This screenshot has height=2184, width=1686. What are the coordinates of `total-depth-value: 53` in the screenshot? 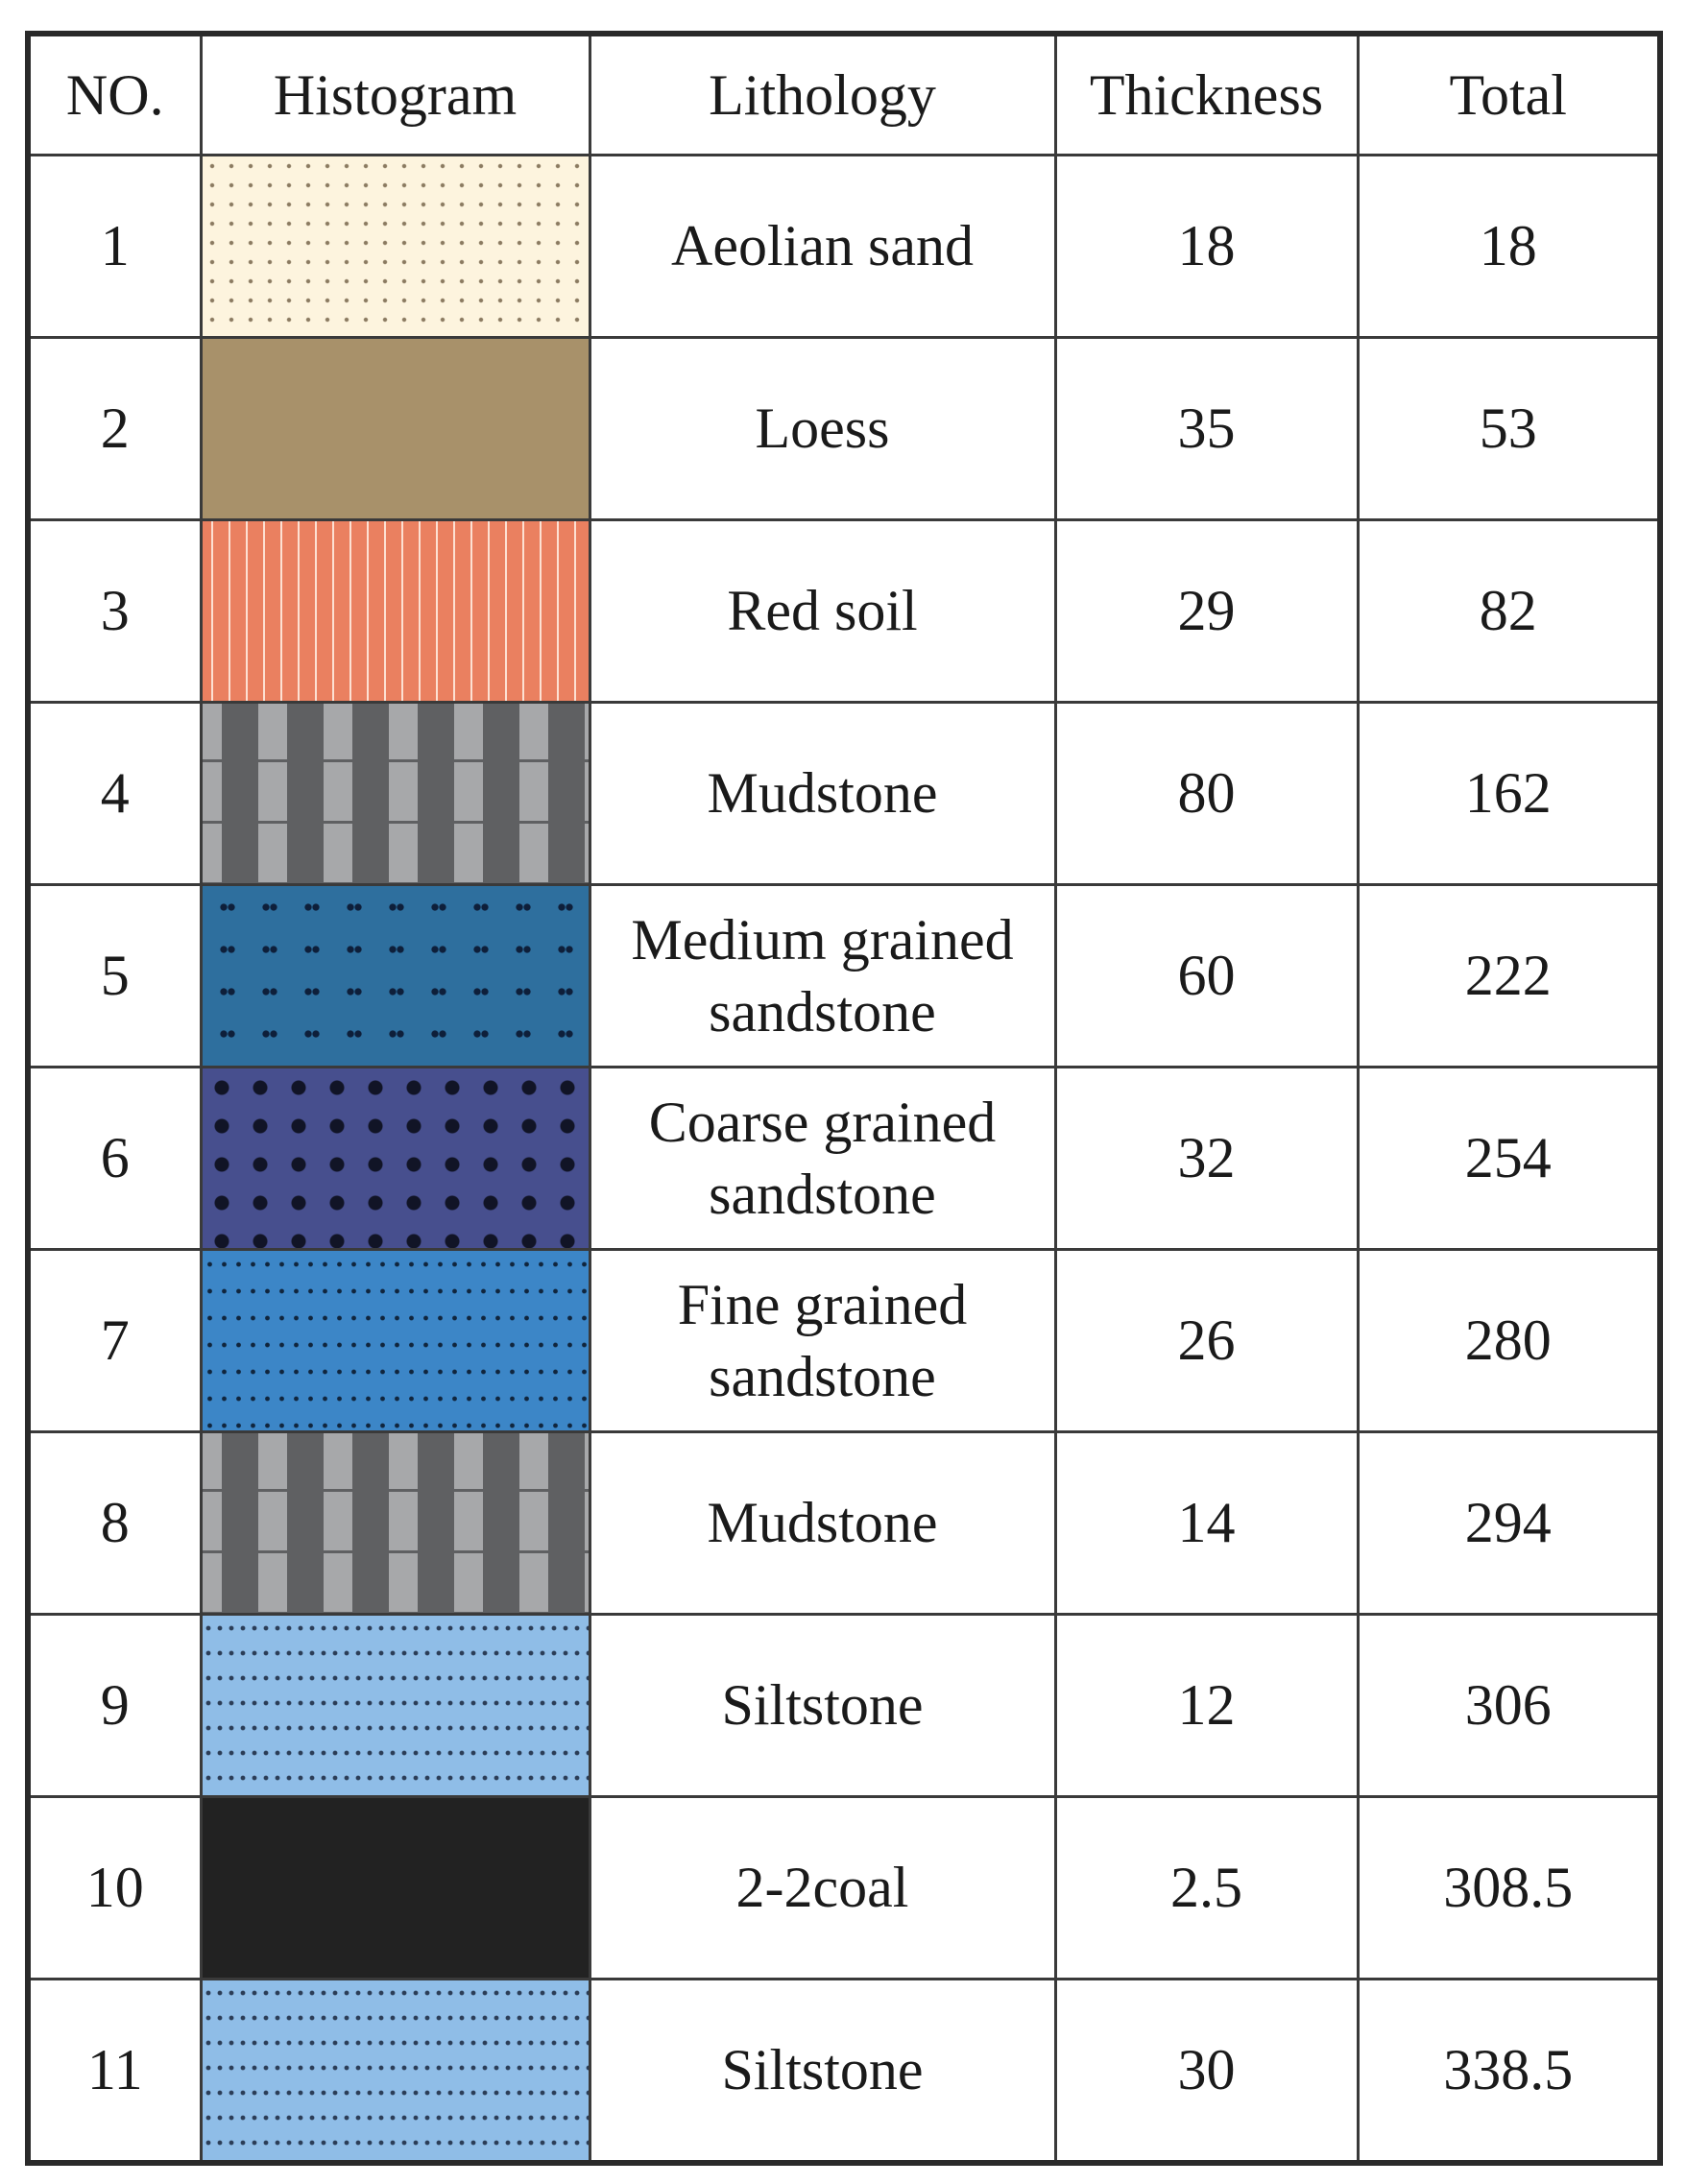 It's located at (1509, 428).